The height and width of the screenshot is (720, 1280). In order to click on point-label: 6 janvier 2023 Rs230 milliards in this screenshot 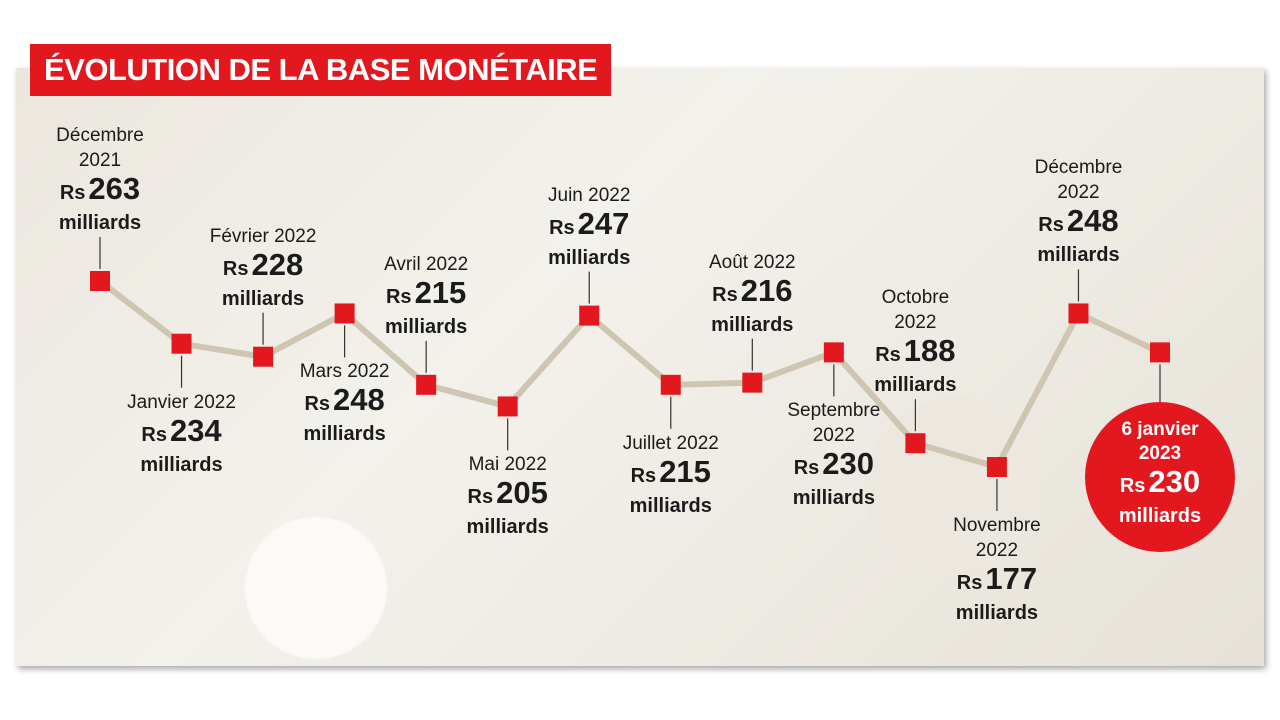, I will do `click(1160, 473)`.